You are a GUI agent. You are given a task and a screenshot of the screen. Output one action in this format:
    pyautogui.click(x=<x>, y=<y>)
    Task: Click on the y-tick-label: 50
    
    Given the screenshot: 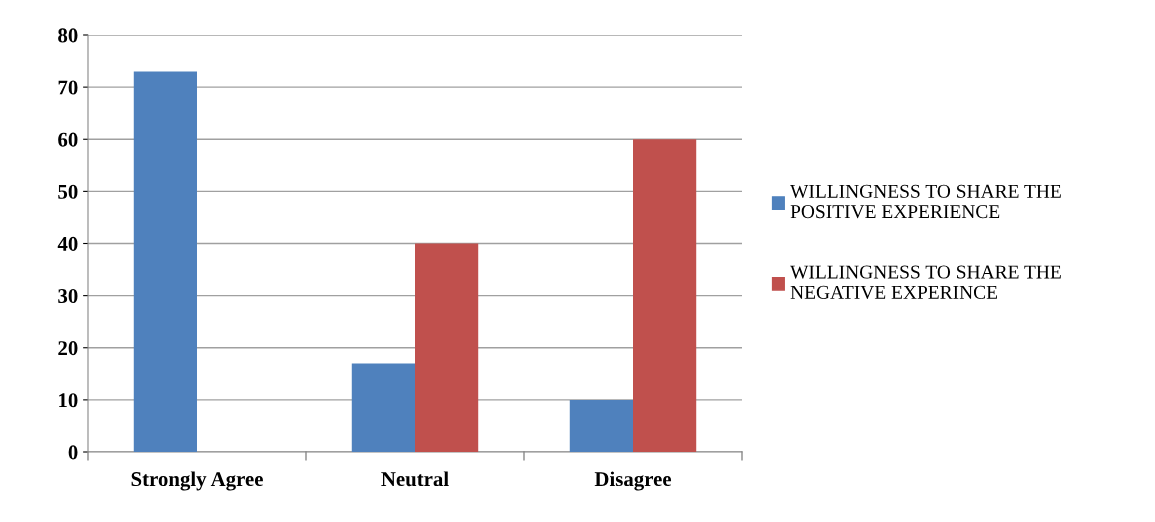 What is the action you would take?
    pyautogui.click(x=68, y=191)
    